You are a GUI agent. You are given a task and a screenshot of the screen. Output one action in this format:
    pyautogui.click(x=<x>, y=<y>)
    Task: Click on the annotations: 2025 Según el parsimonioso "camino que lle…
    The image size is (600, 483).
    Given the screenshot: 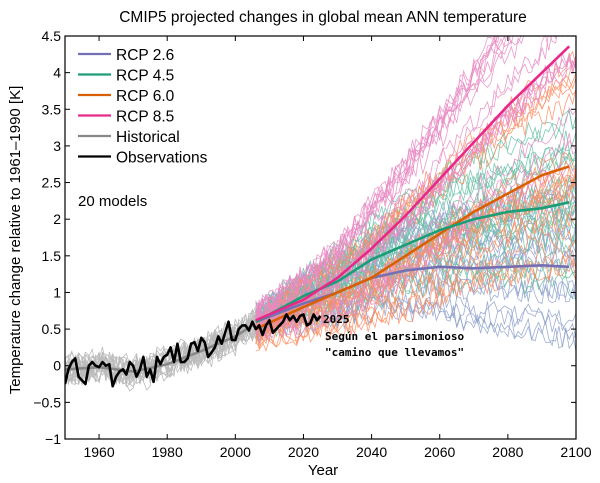 What is the action you would take?
    pyautogui.click(x=393, y=336)
    